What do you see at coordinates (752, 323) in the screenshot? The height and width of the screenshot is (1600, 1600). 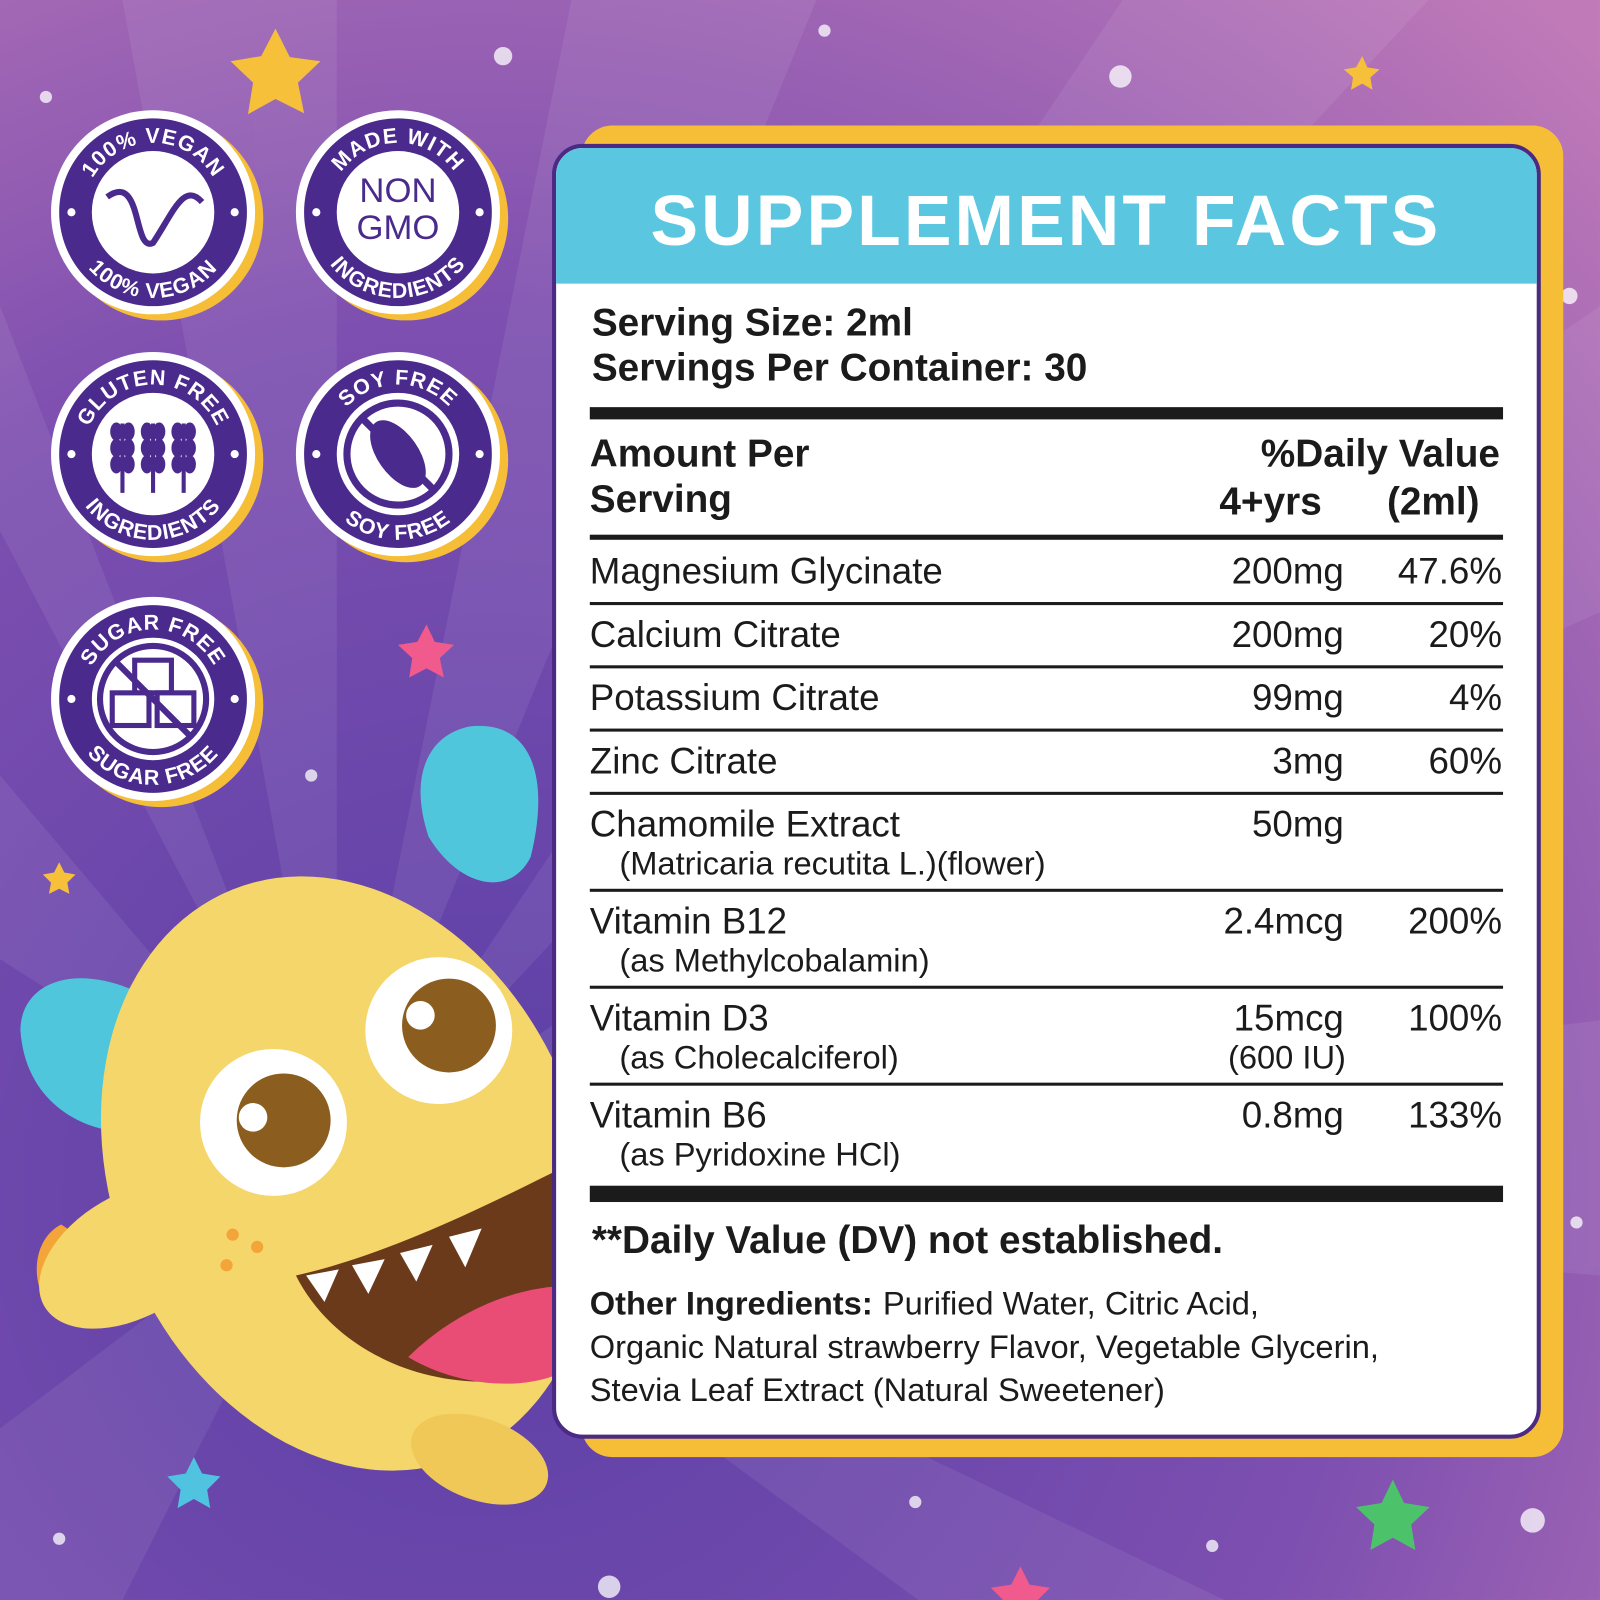 I see `serving-size: Serving Size: 2ml` at bounding box center [752, 323].